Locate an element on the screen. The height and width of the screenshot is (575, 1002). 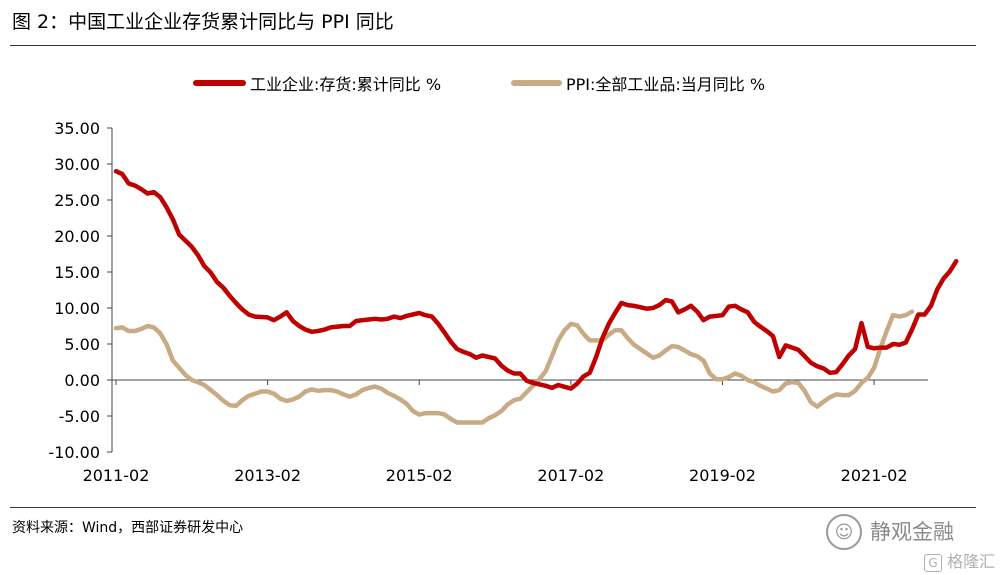
x-tick-label: 2017-02 is located at coordinates (570, 475).